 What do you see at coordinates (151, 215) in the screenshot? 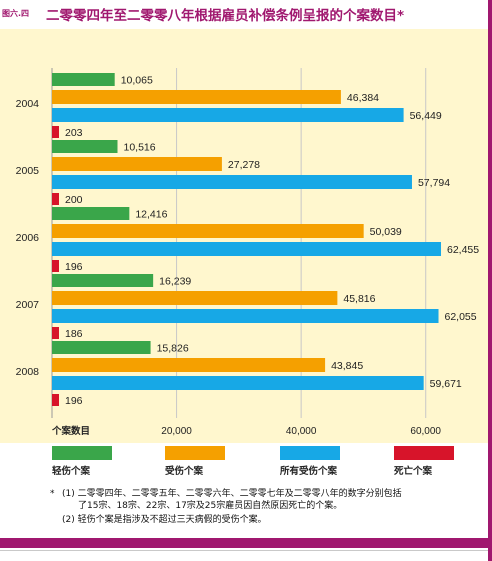
I see `data-label: 12,416` at bounding box center [151, 215].